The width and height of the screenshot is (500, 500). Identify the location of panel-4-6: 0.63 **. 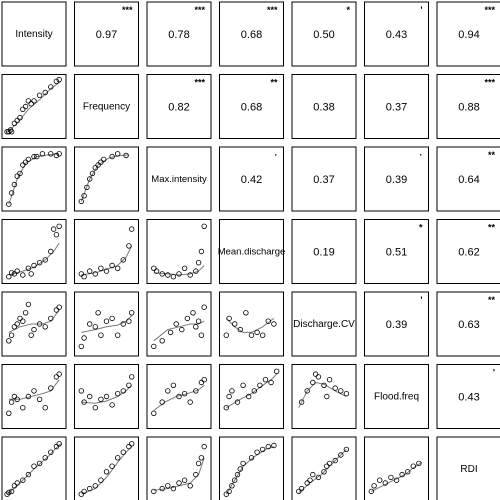
(468, 324).